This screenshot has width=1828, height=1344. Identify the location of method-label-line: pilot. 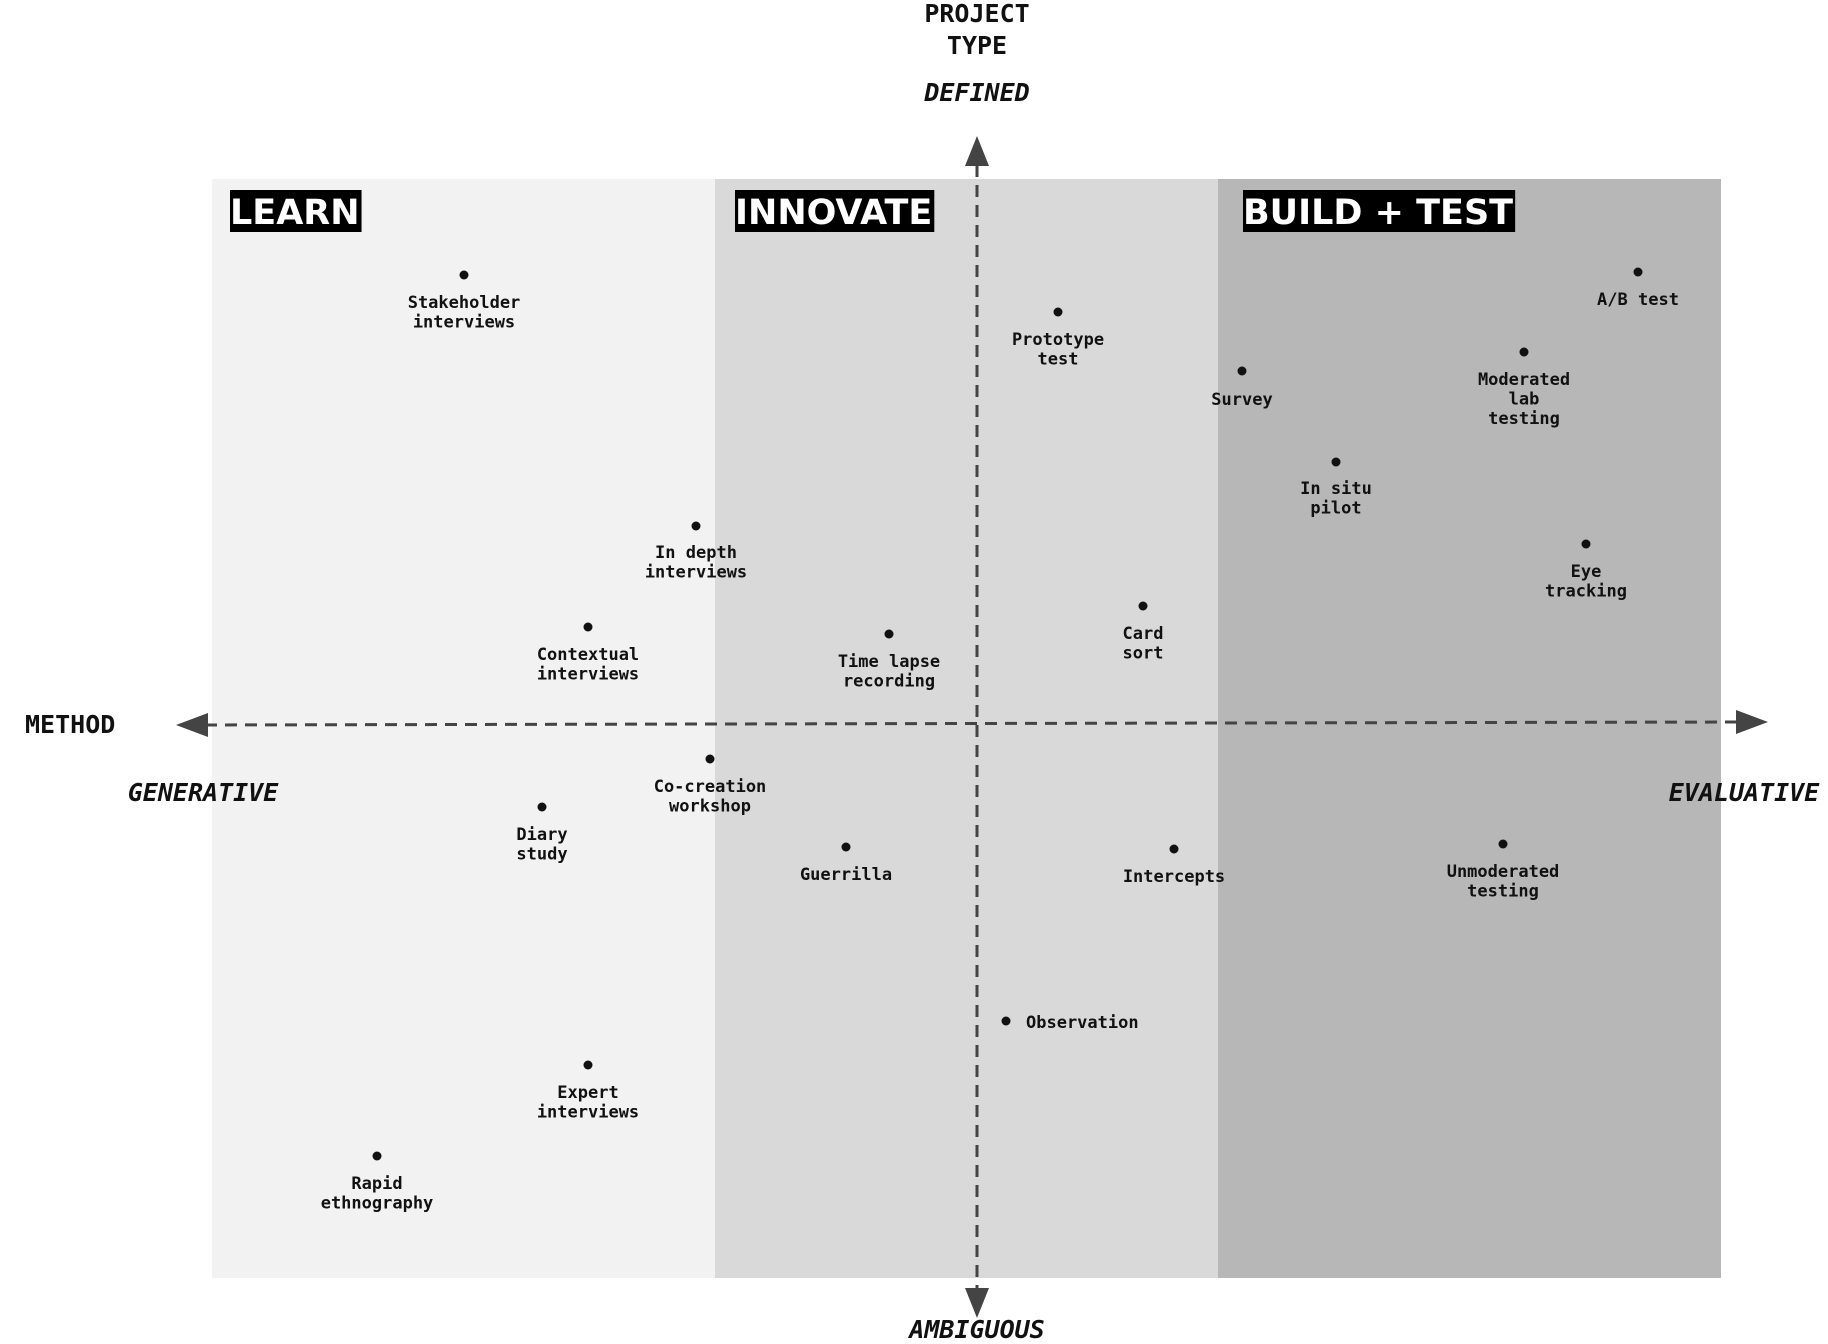
(1335, 509).